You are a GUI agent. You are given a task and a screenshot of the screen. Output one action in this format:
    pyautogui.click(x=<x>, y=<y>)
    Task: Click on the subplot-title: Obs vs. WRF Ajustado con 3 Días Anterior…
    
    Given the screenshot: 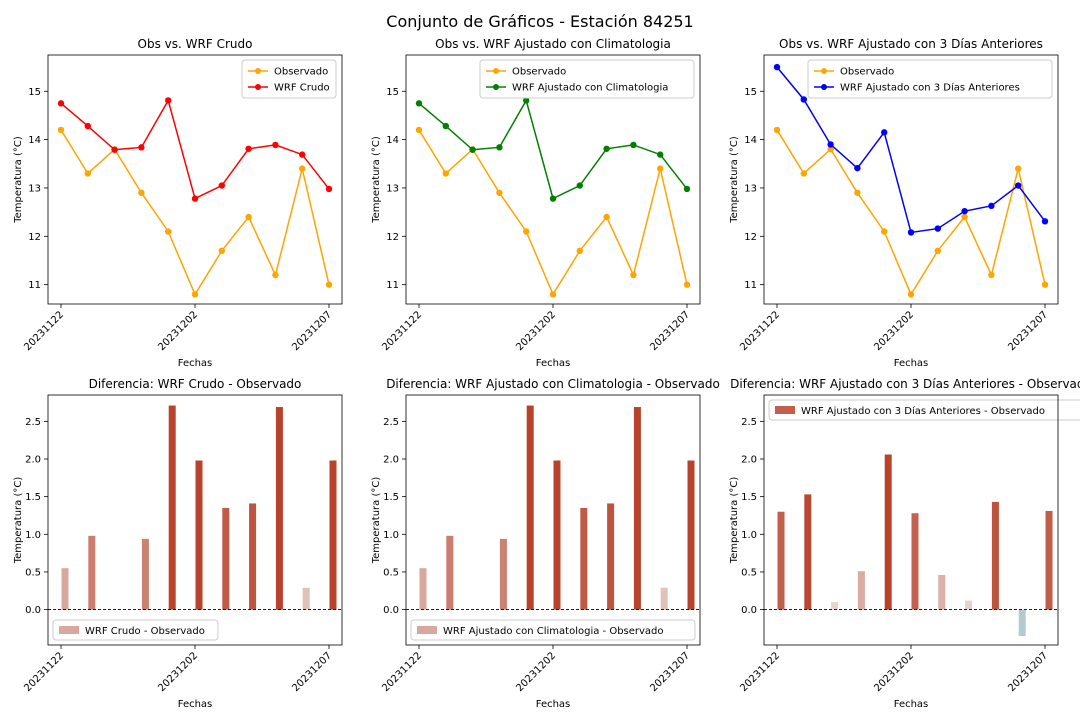 What is the action you would take?
    pyautogui.click(x=911, y=44)
    